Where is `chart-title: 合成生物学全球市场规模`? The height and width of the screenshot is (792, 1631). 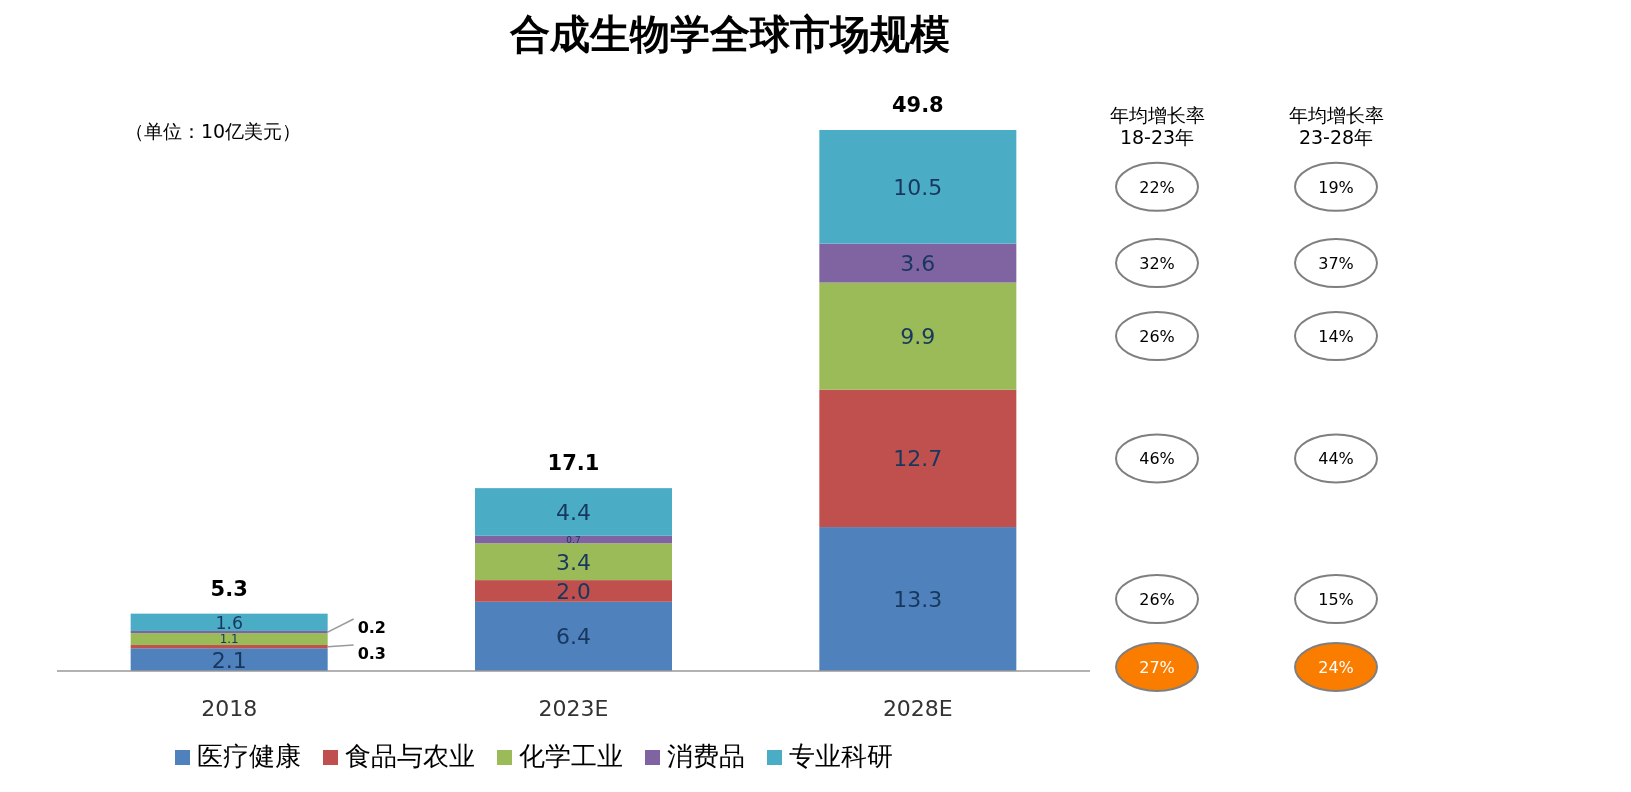 chart-title: 合成生物学全球市场规模 is located at coordinates (729, 34).